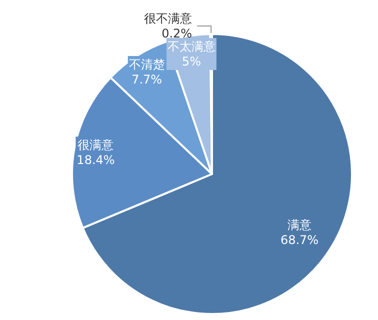  I want to click on data-label: 18.4%, so click(95, 160).